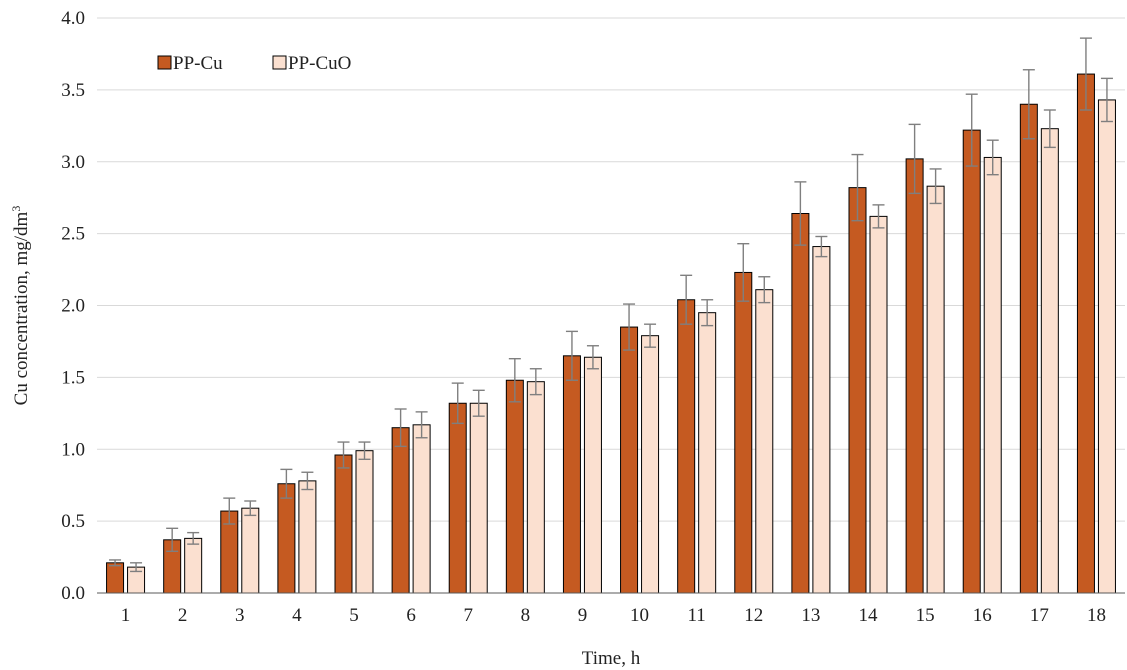 This screenshot has height=670, width=1127. What do you see at coordinates (869, 615) in the screenshot?
I see `x-tick-label: 14` at bounding box center [869, 615].